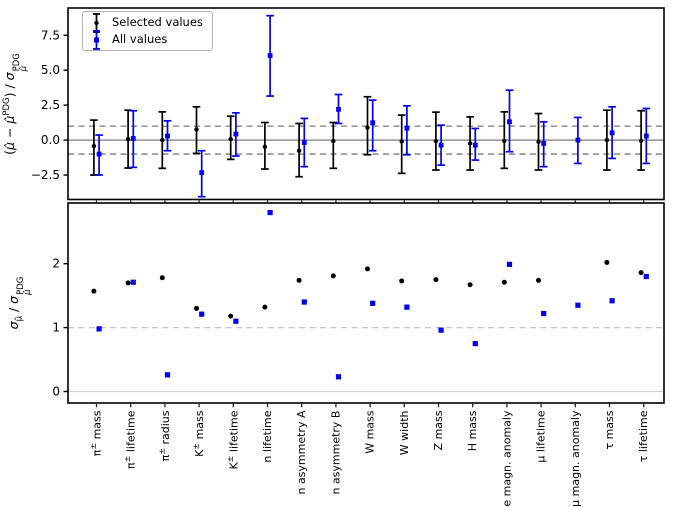  Describe the element at coordinates (643, 436) in the screenshot. I see `x-tick-label: τ lifetime` at that location.